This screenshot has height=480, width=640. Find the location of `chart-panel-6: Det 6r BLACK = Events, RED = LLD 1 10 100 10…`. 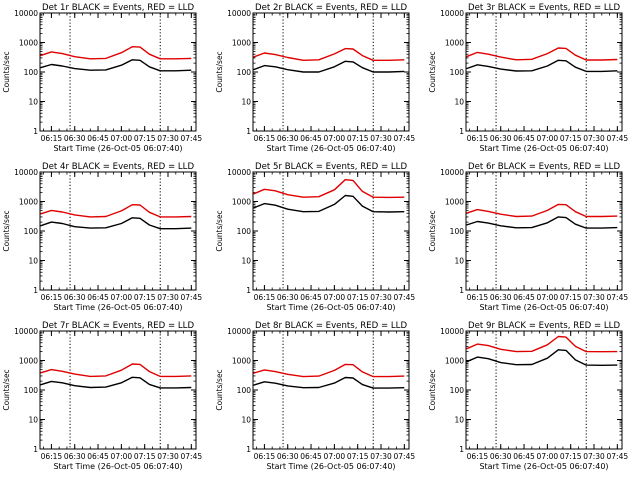

chart-panel-6: Det 6r BLACK = Events, RED = LLD 1 10 100 10… is located at coordinates (528, 237).